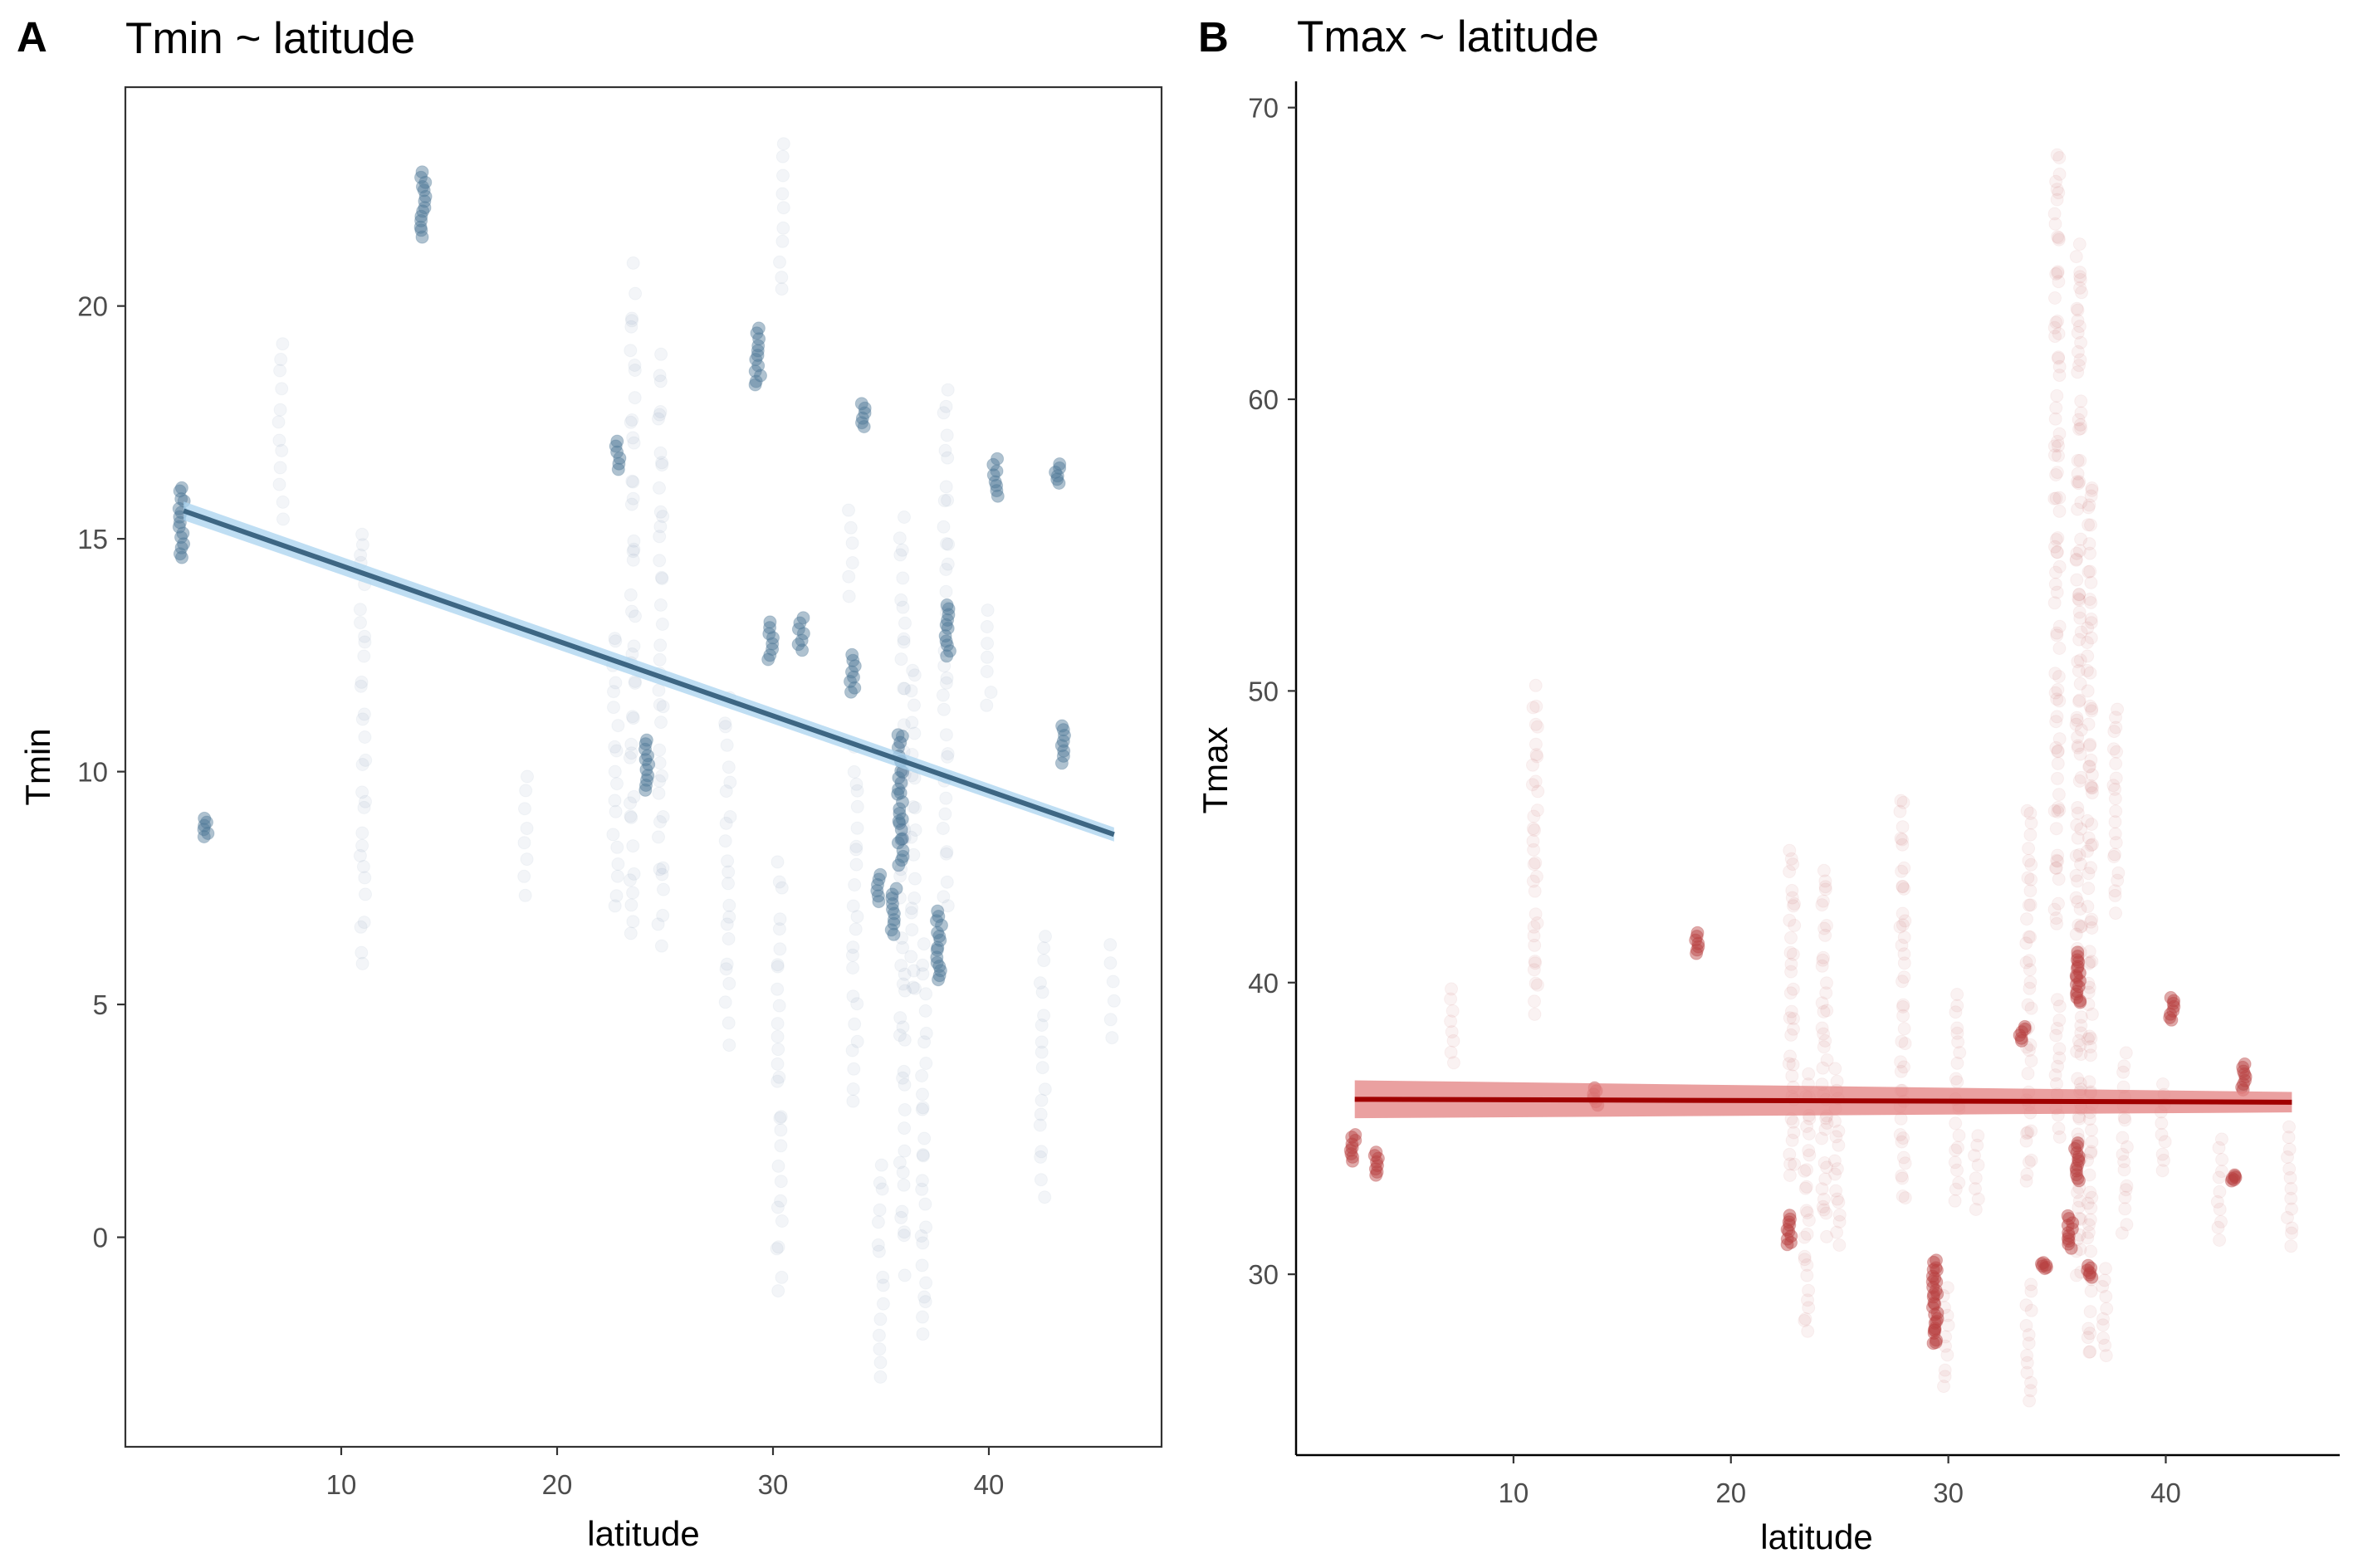  What do you see at coordinates (1213, 37) in the screenshot?
I see `panel-b-tag: B` at bounding box center [1213, 37].